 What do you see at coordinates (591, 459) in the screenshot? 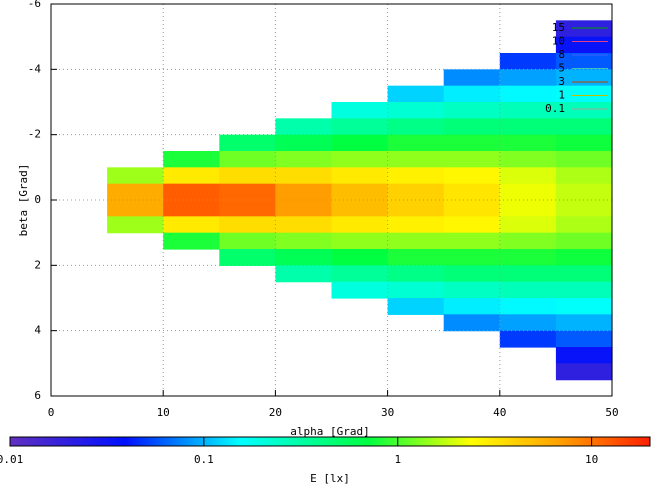
I see `colorbar-tick-label: 10` at bounding box center [591, 459].